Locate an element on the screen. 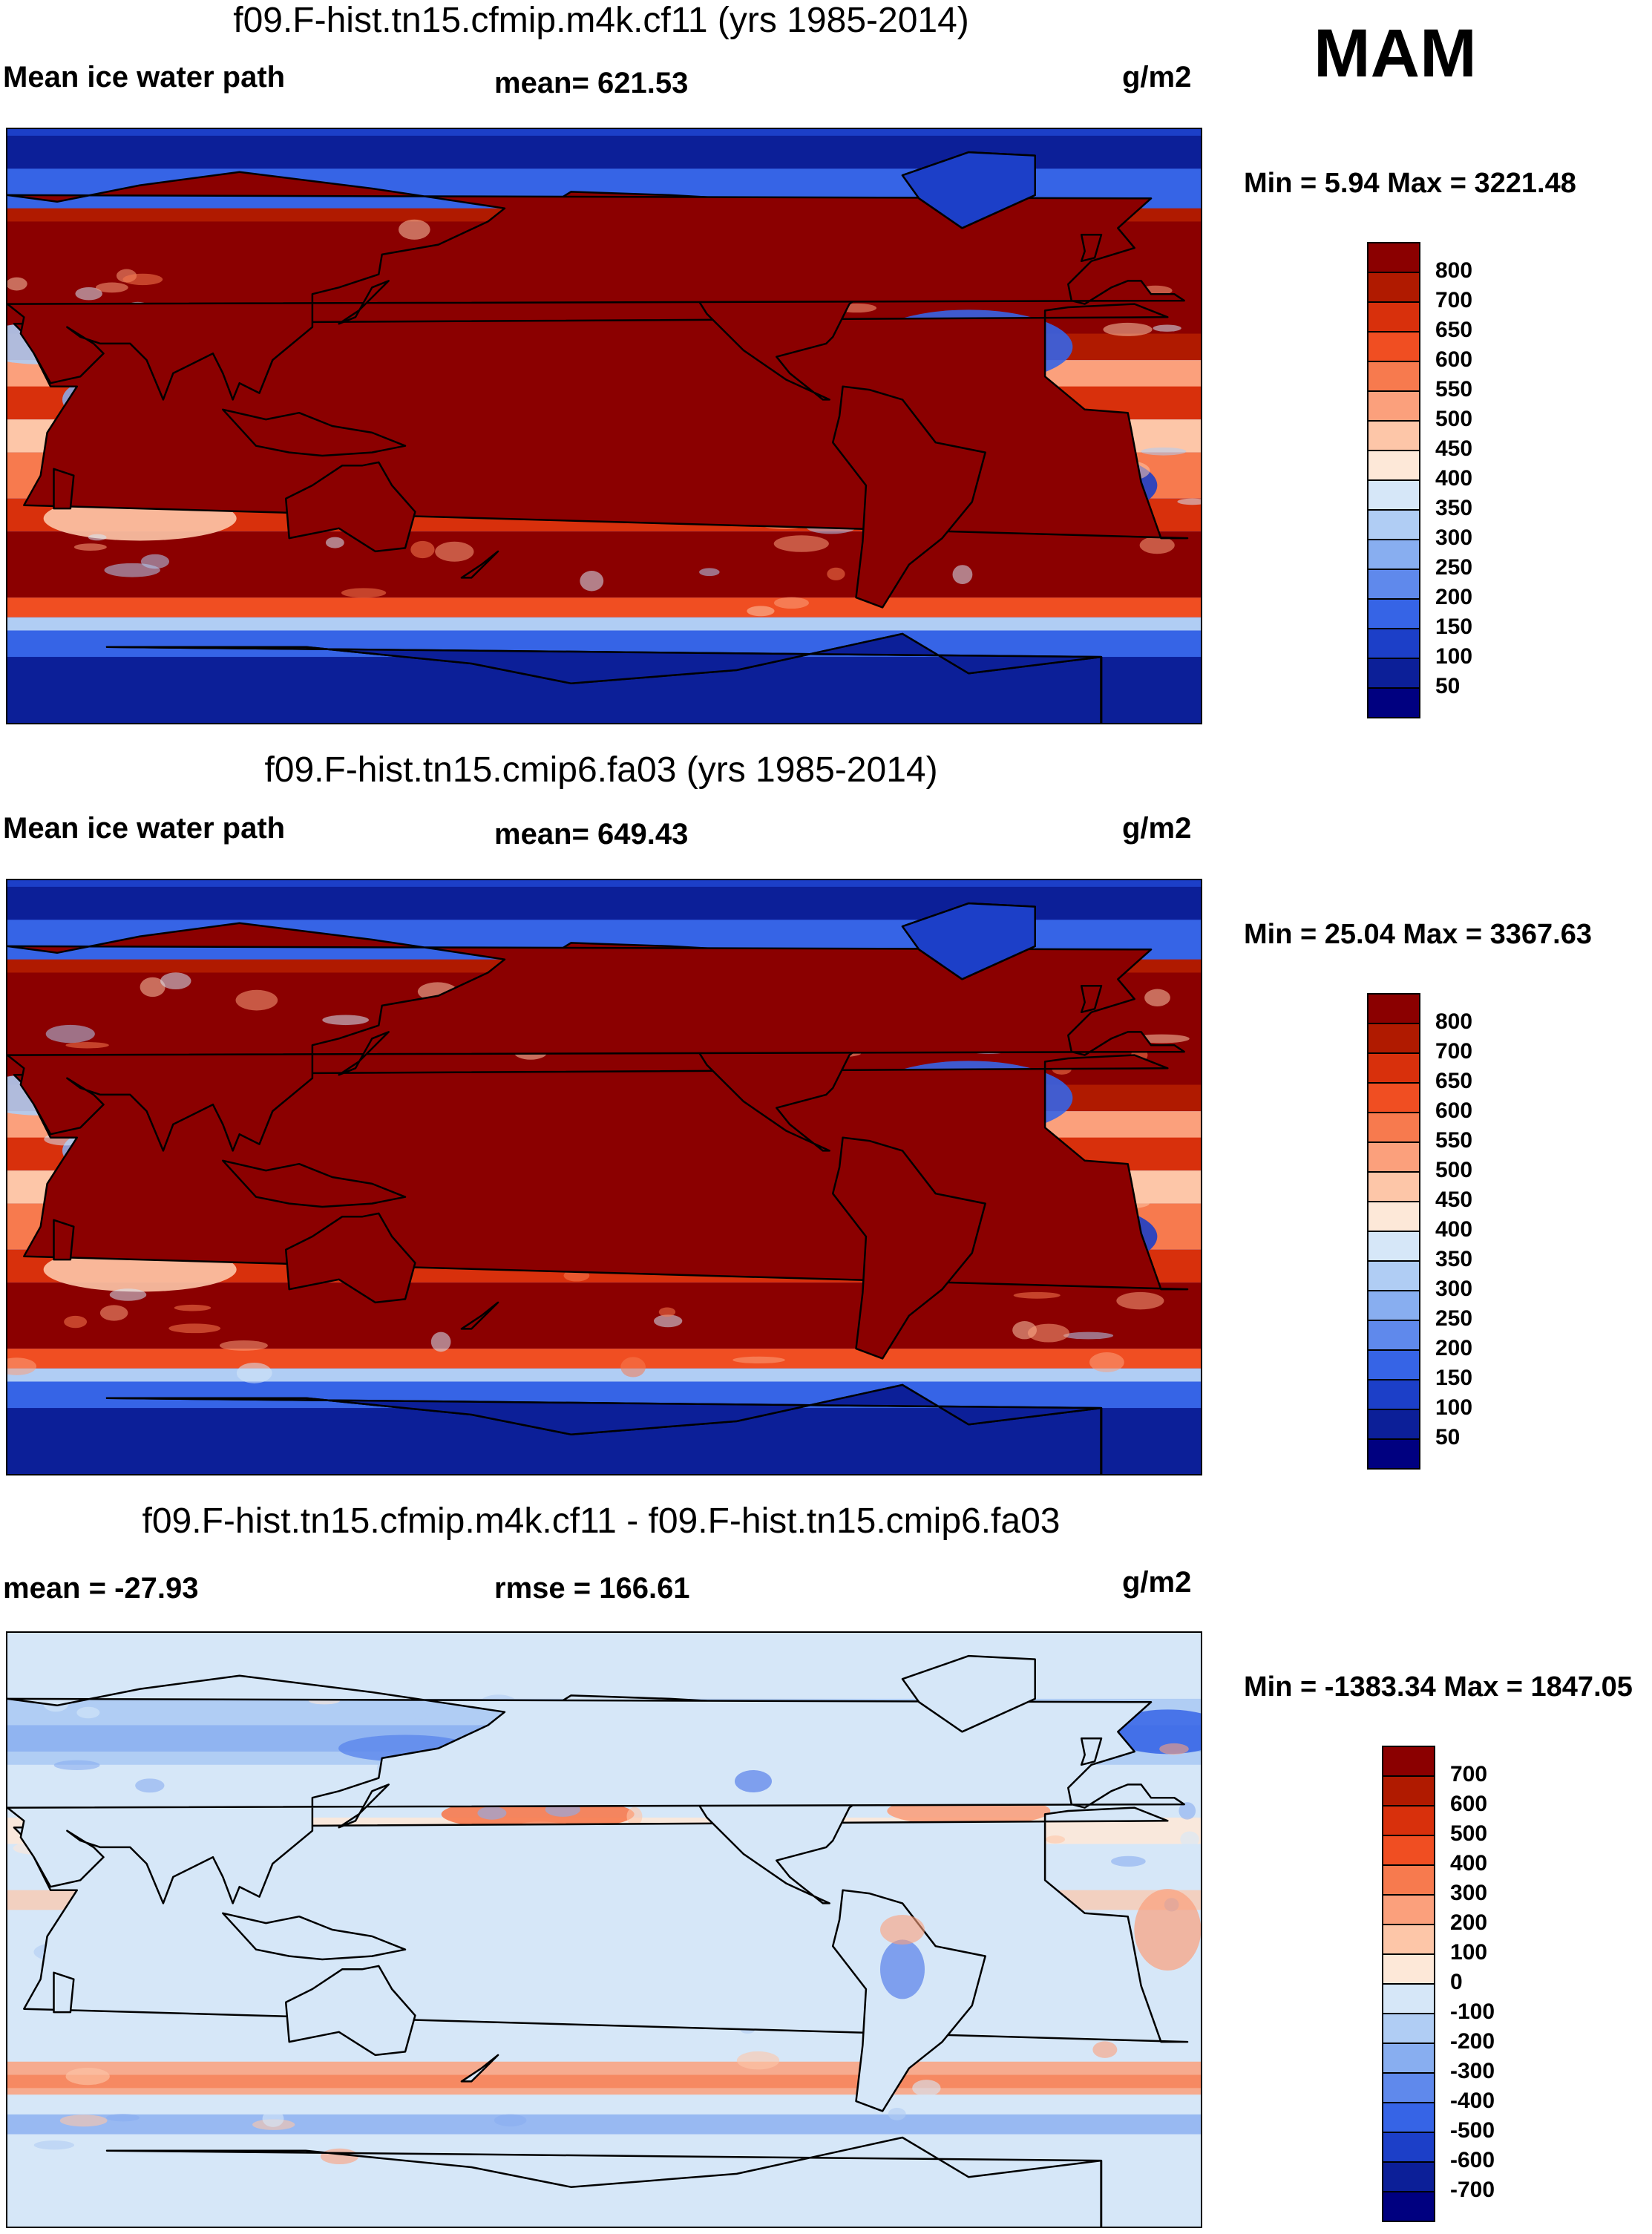  panel-2-mean: mean= 649.43 is located at coordinates (591, 834).